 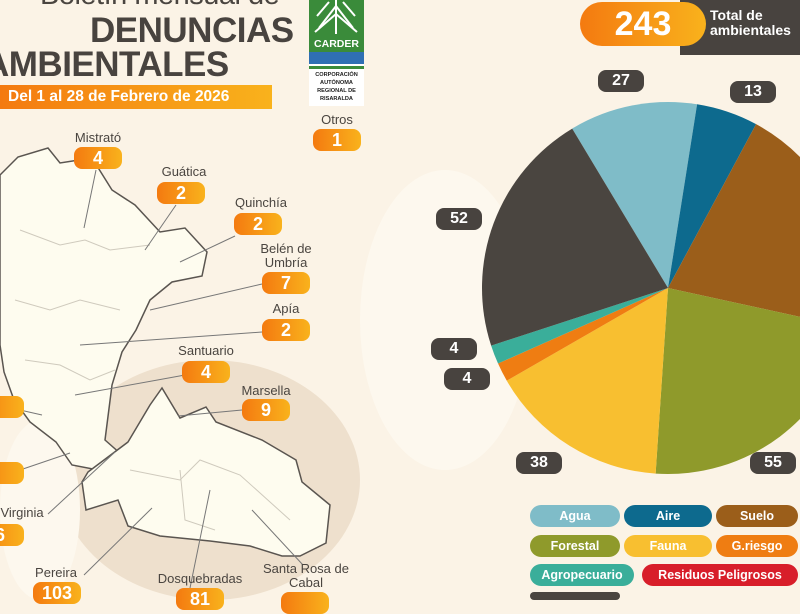 What do you see at coordinates (337, 119) in the screenshot?
I see `municipality-label: Otros` at bounding box center [337, 119].